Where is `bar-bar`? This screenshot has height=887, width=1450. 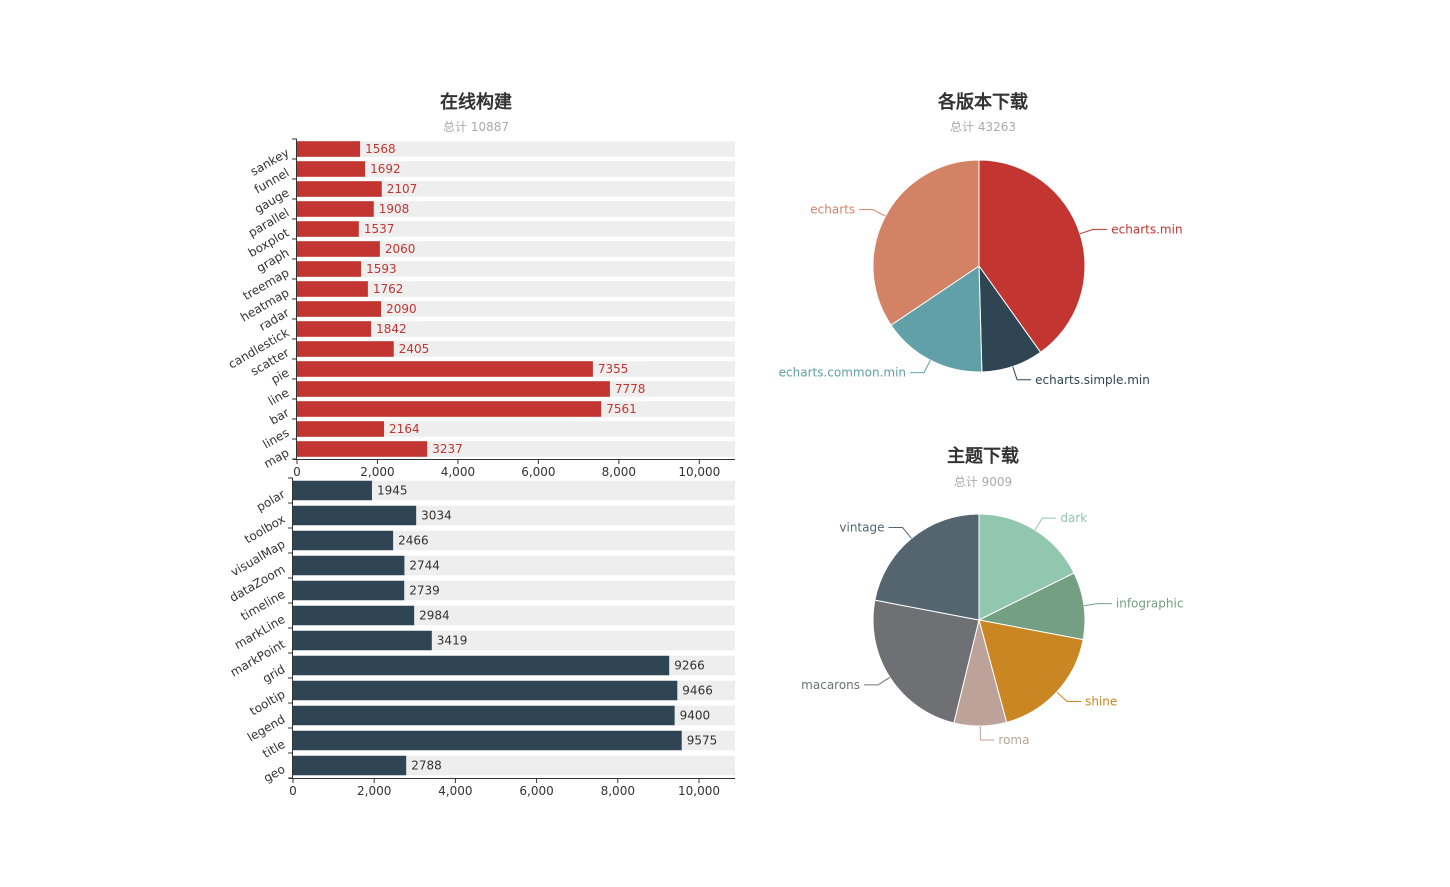 bar-bar is located at coordinates (449, 409).